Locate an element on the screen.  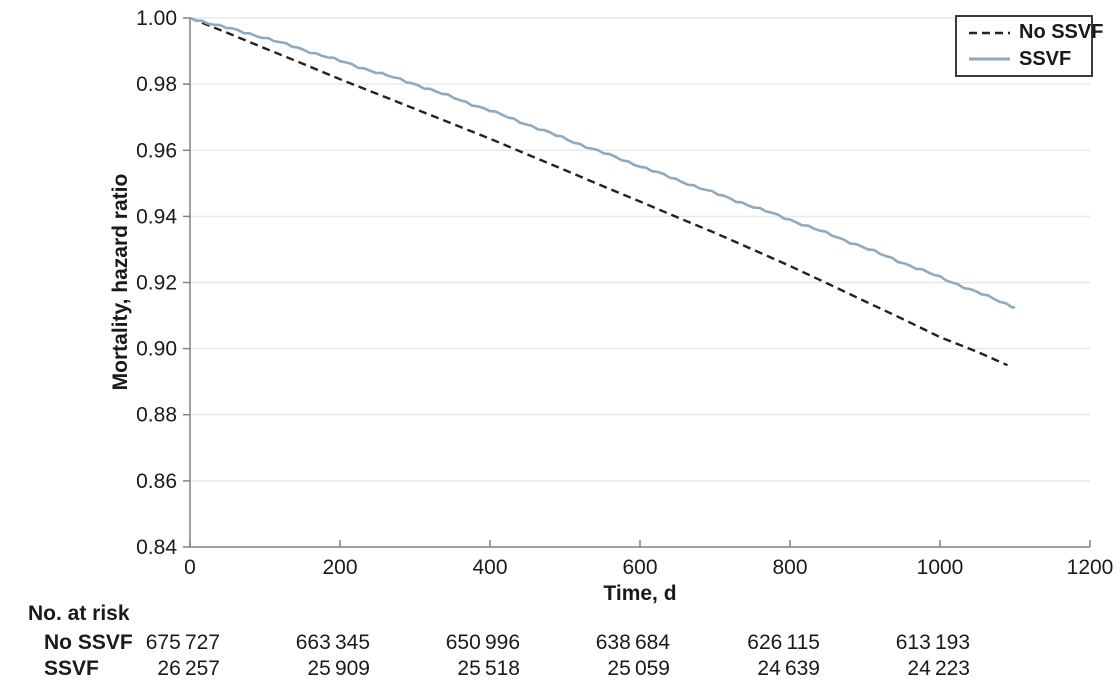
risk-cell: 25 059 is located at coordinates (638, 668).